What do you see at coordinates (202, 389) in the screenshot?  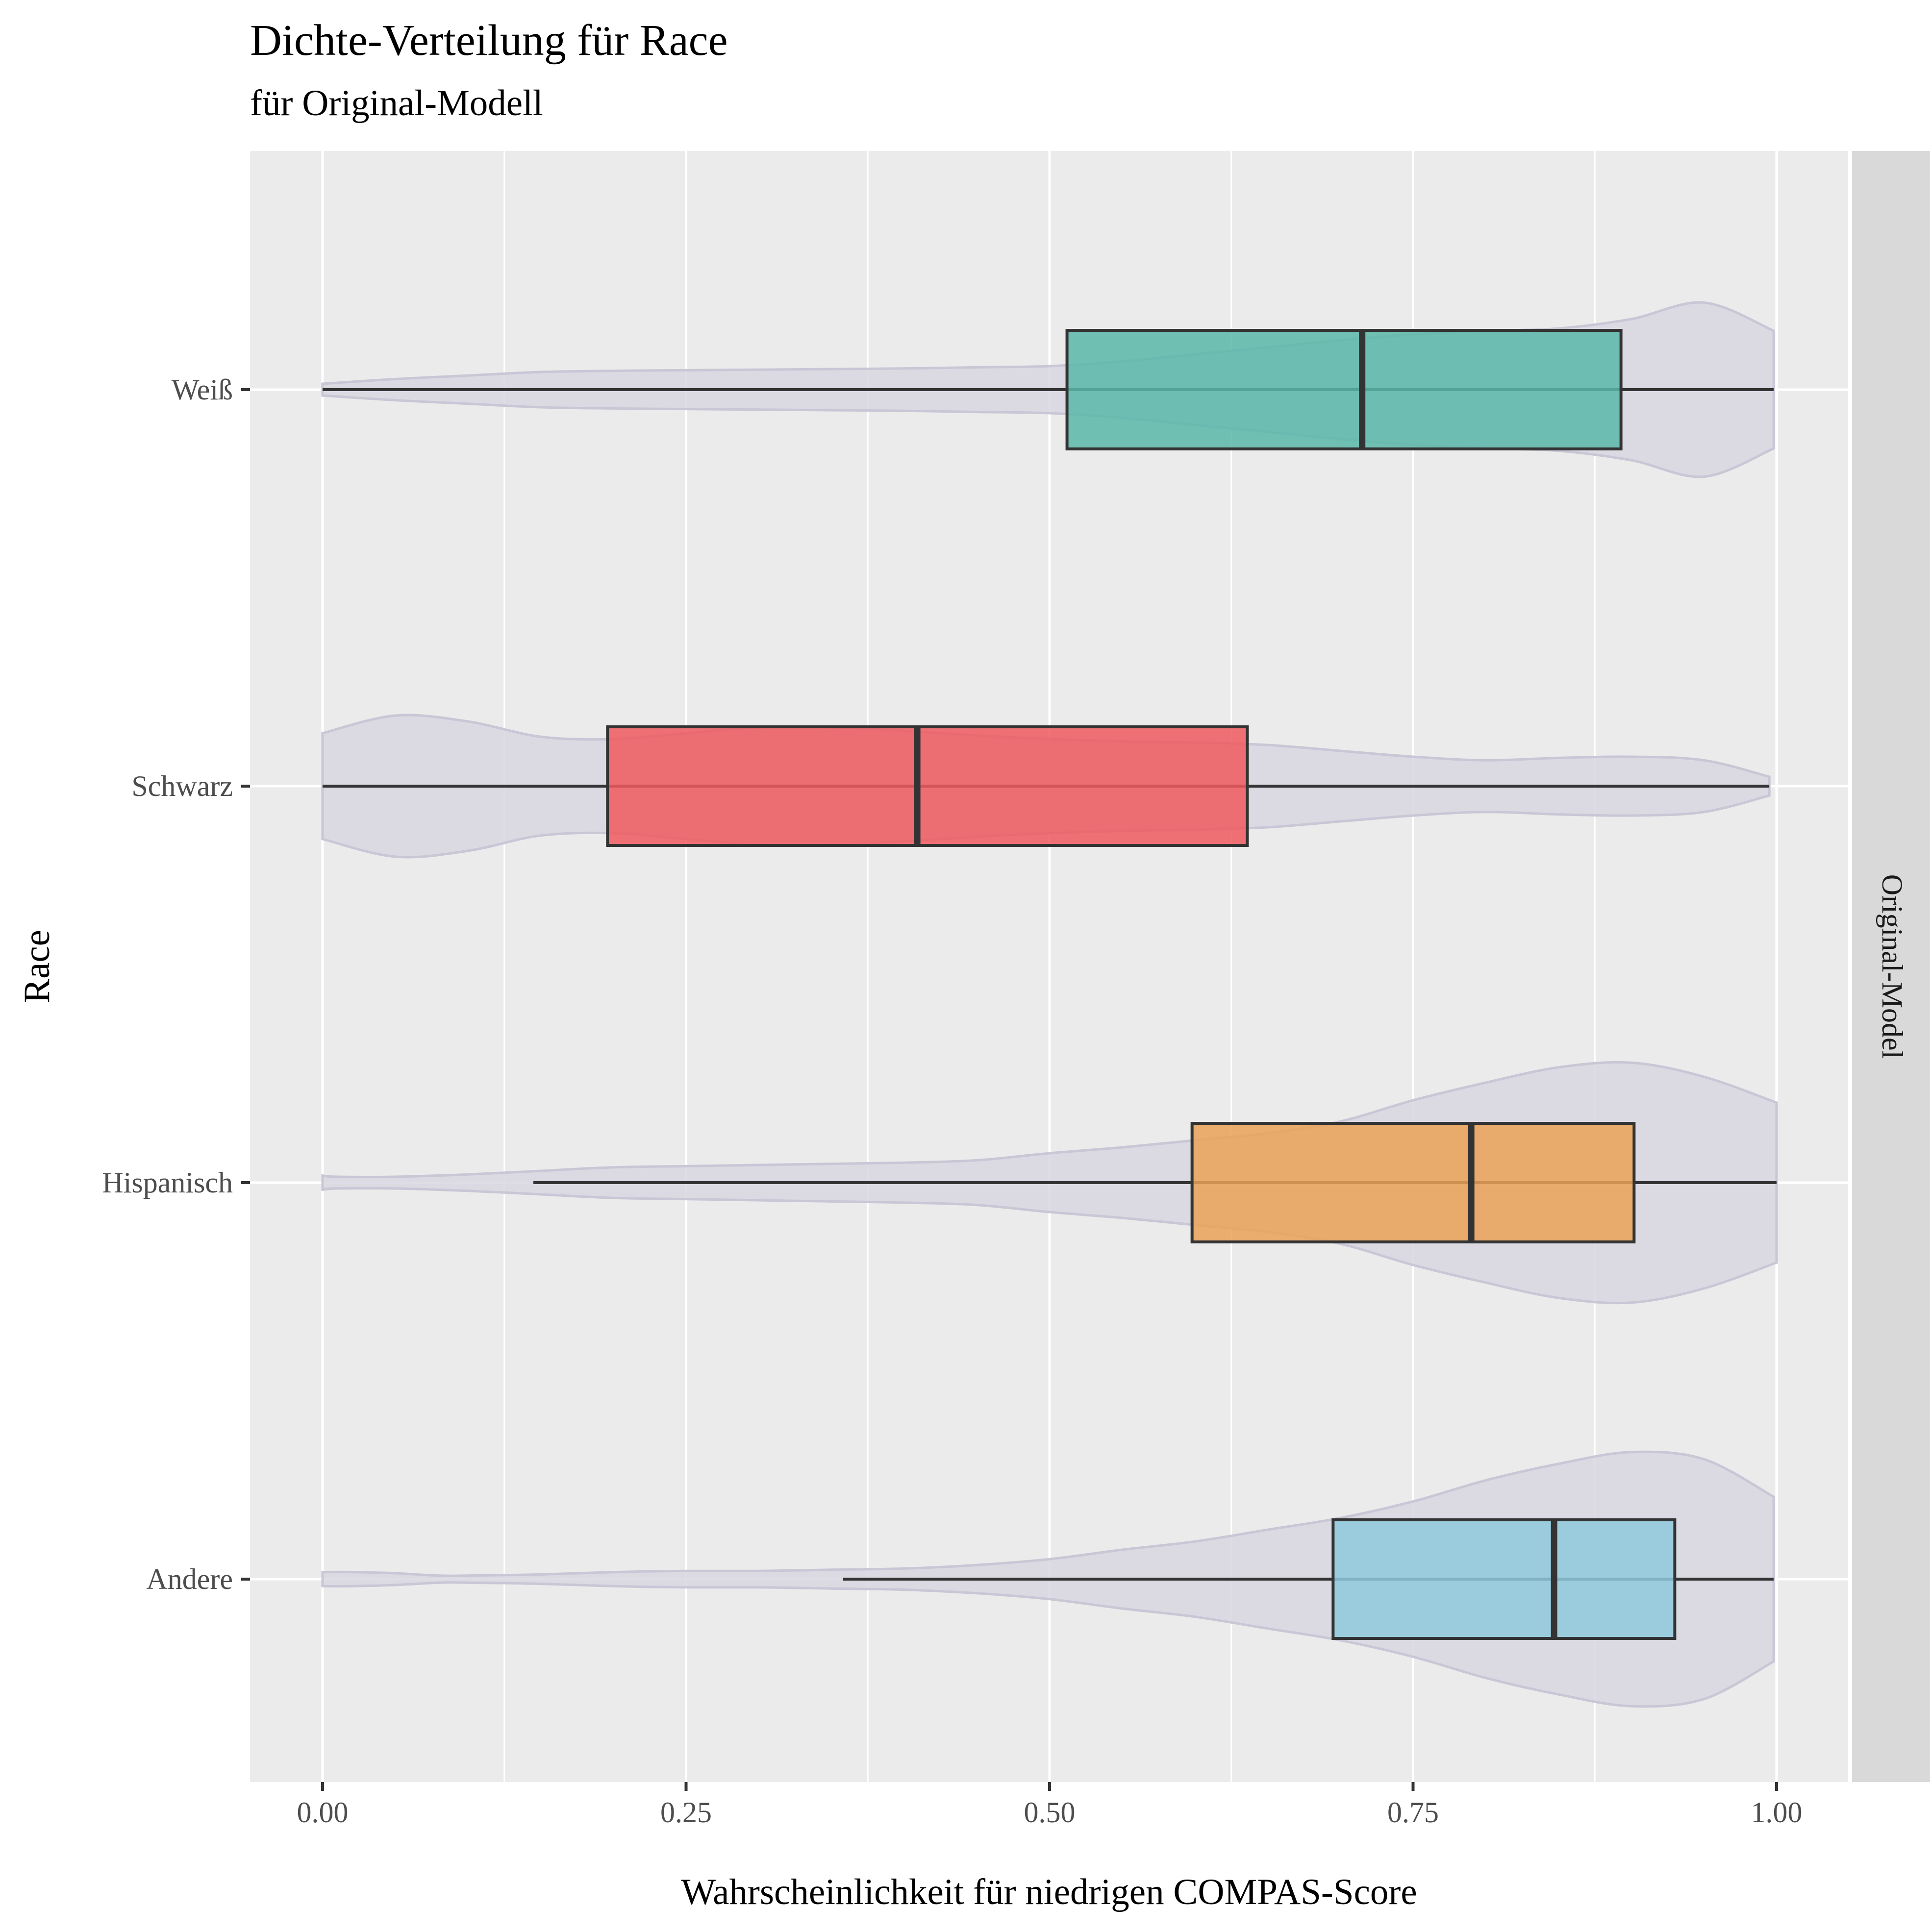 I see `y-tick-label: Weiß` at bounding box center [202, 389].